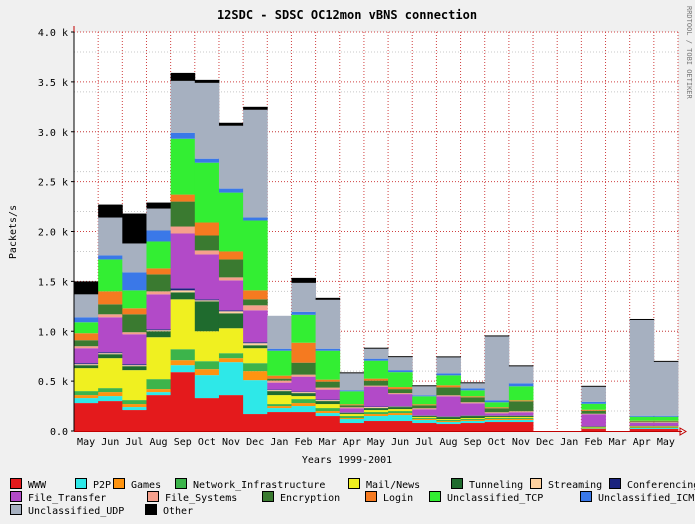 This screenshot has height=524, width=695. Describe the element at coordinates (575, 485) in the screenshot. I see `legend-label: Streaming` at that location.